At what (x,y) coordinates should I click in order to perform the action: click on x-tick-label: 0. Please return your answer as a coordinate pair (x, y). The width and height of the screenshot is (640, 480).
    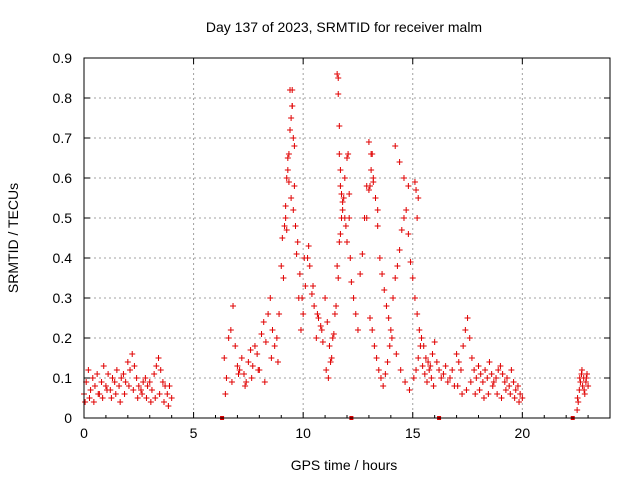
    Looking at the image, I should click on (84, 433).